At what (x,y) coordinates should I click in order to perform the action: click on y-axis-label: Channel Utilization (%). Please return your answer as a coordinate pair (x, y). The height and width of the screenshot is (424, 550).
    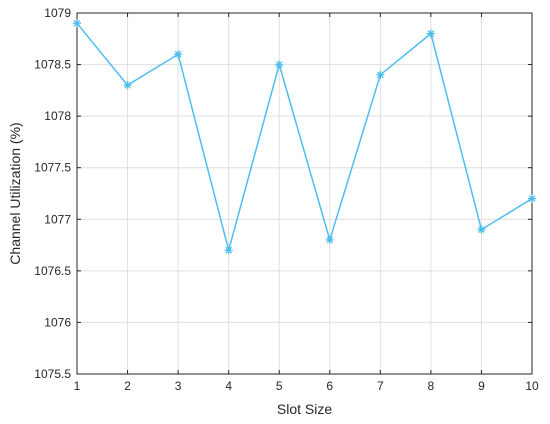
    Looking at the image, I should click on (15, 193).